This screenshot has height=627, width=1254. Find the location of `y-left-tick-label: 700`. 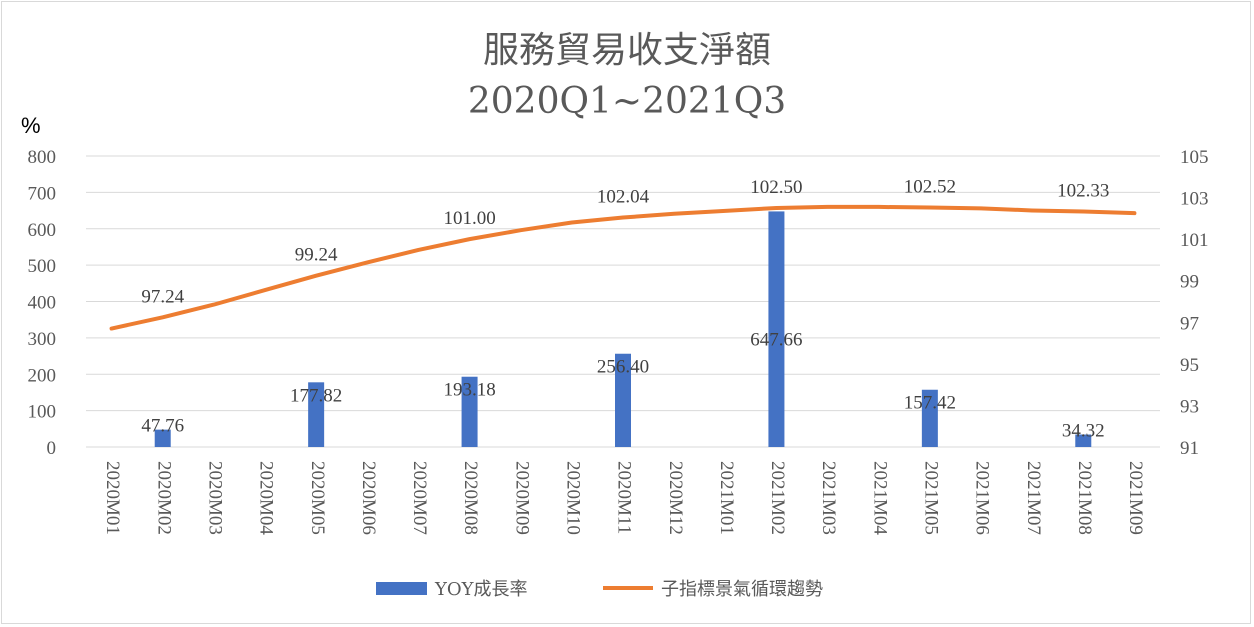

y-left-tick-label: 700 is located at coordinates (42, 193).